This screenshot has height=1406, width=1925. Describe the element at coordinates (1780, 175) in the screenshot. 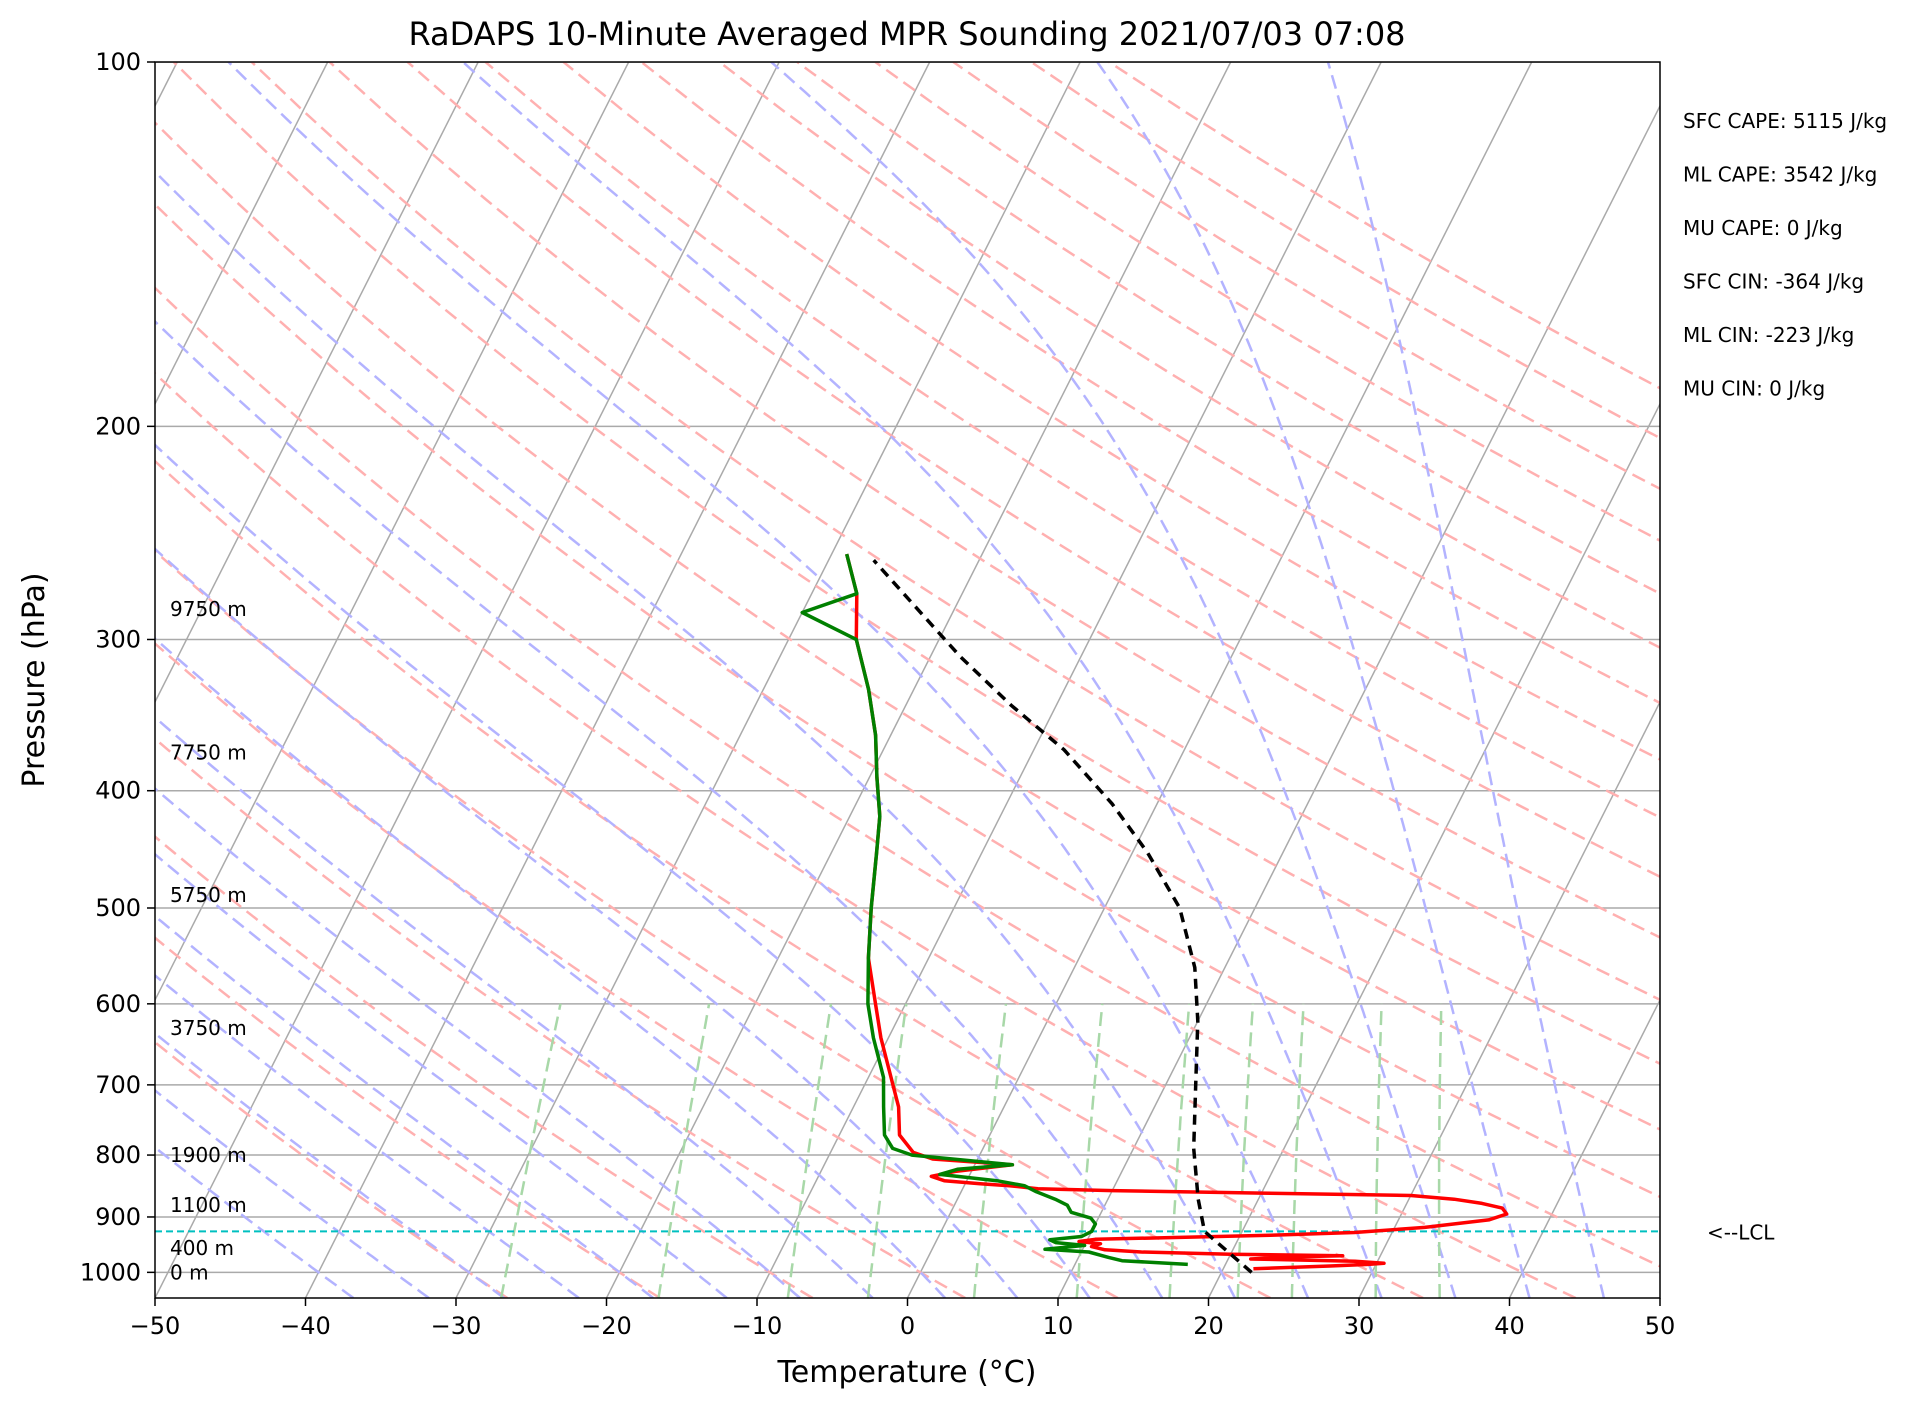

I see `stability-index: ML CAPE: 3542 J/kg` at that location.